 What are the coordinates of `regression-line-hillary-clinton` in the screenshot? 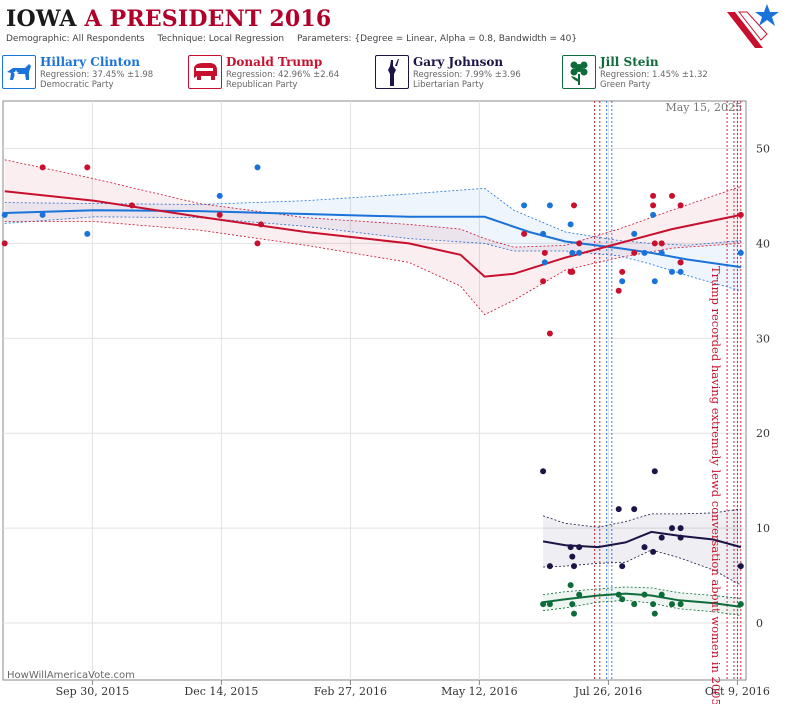 It's located at (372, 239).